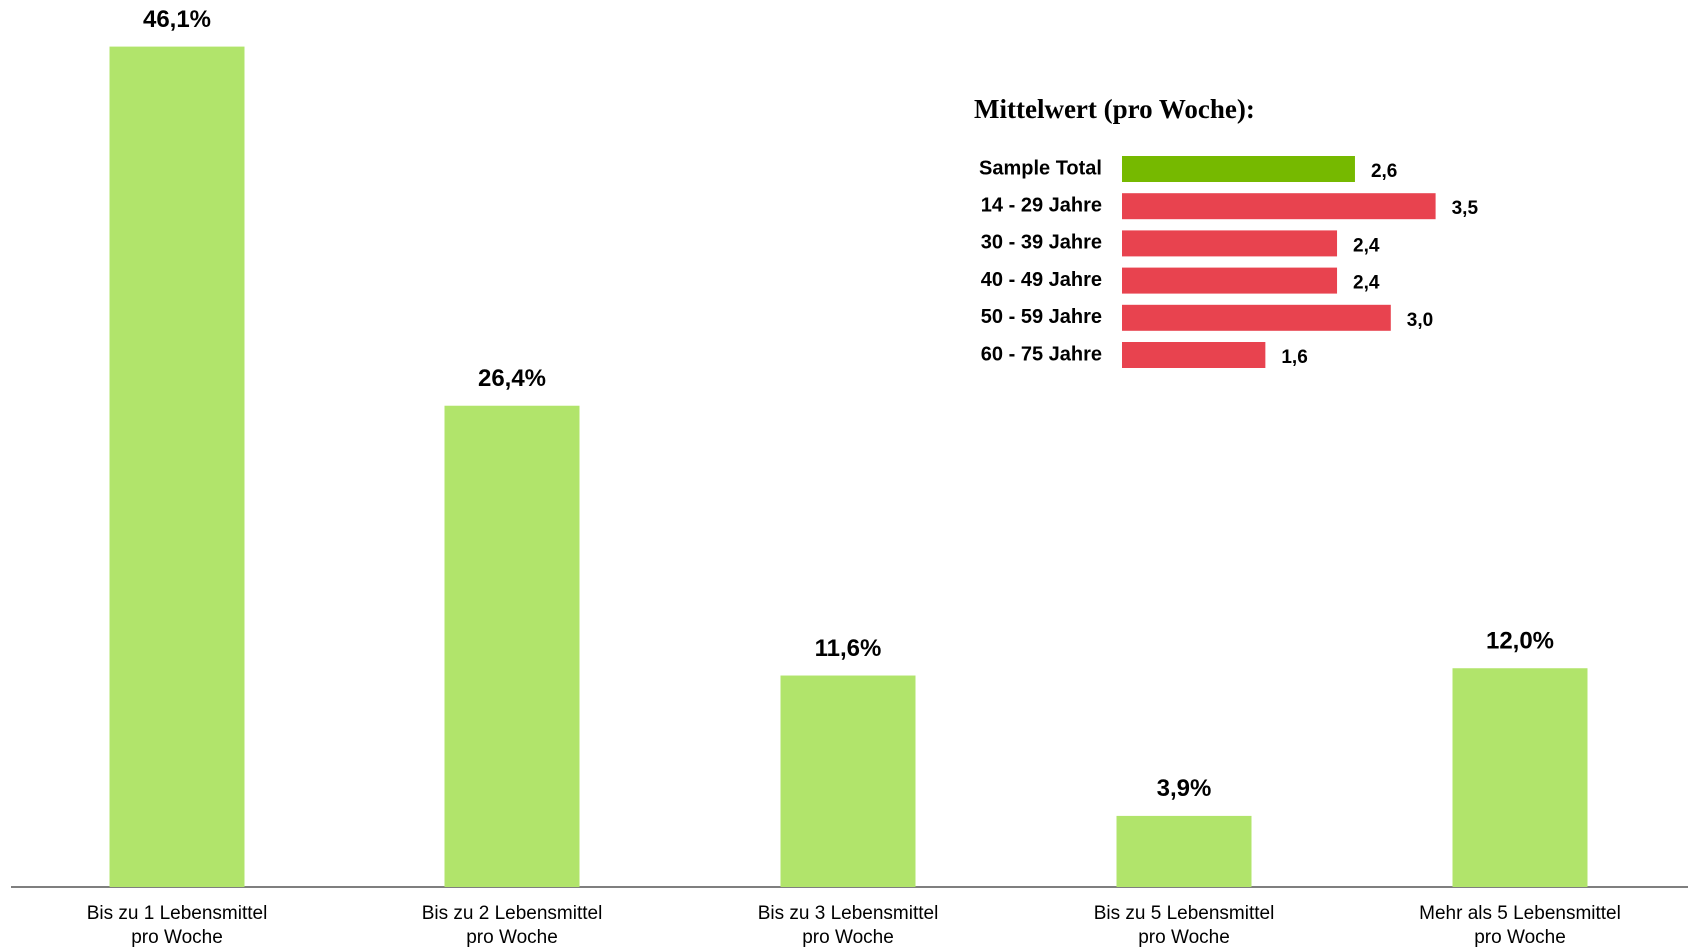 The image size is (1688, 950). What do you see at coordinates (512, 913) in the screenshot?
I see `x-tick-label: Bis zu 2 Lebensmittel` at bounding box center [512, 913].